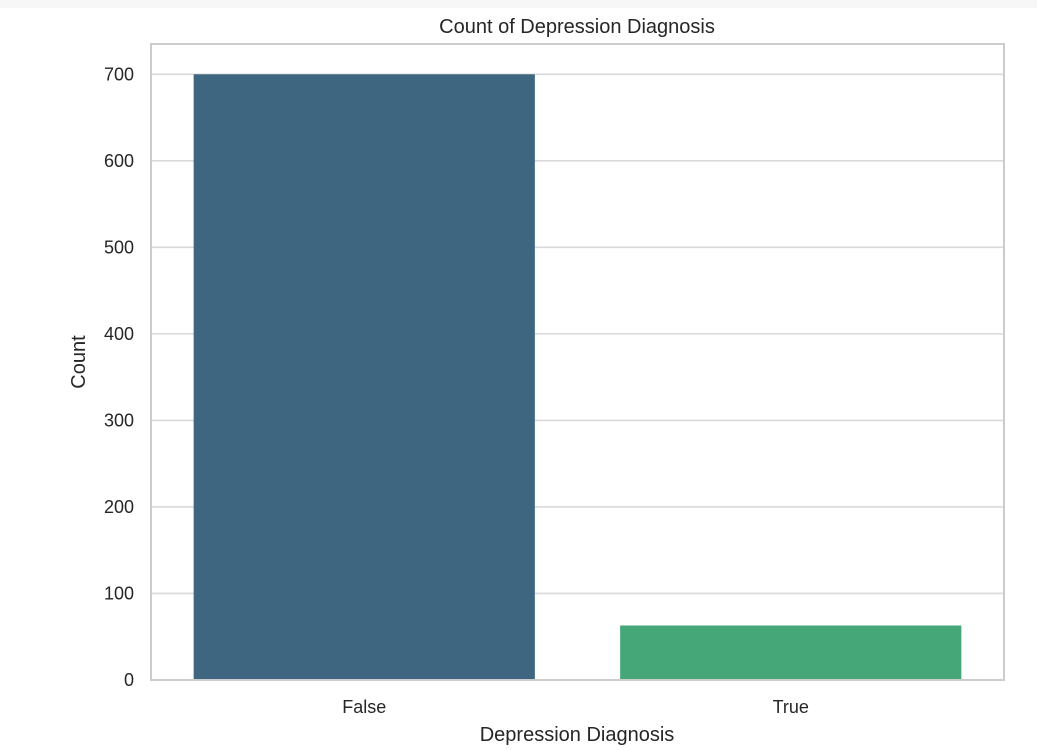  I want to click on y-tick-label: 600, so click(119, 161).